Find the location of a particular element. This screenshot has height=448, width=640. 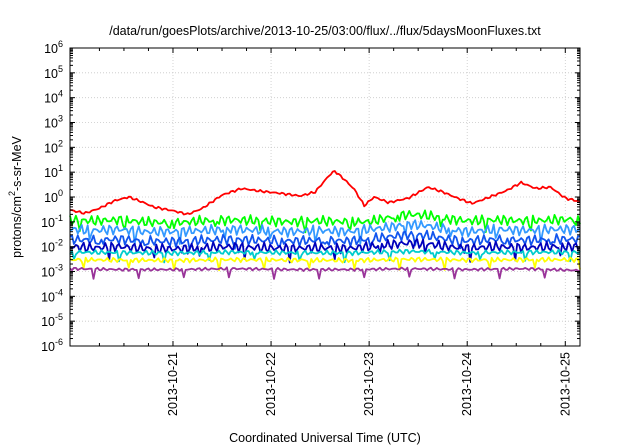

y-tick-label: 10⁻² is located at coordinates (52, 246).